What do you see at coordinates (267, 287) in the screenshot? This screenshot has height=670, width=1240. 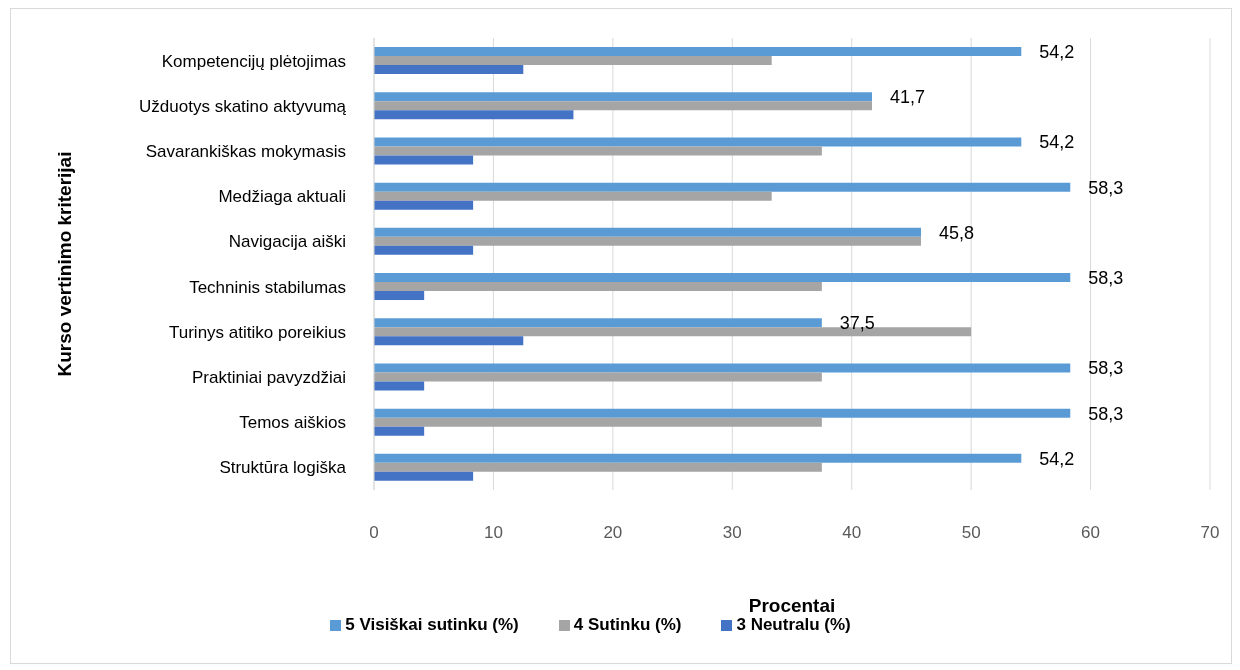 I see `y-tick-label: Techninis stabilumas` at bounding box center [267, 287].